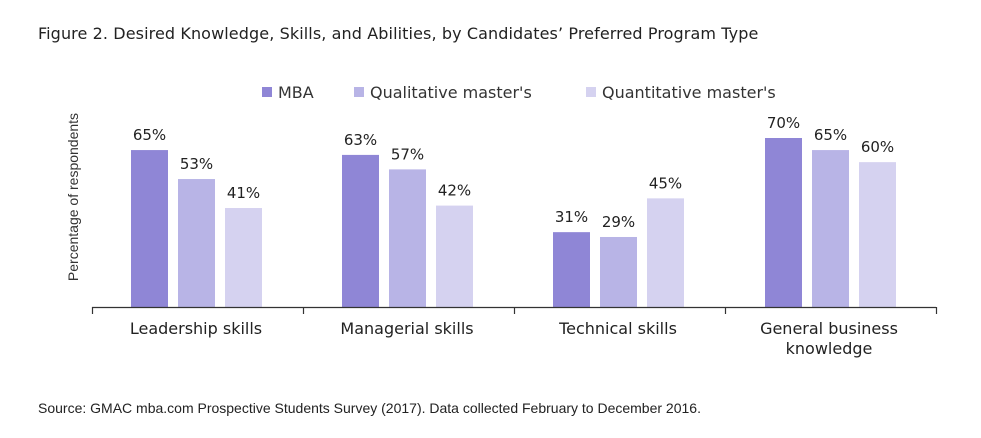 This screenshot has width=981, height=438. I want to click on bar-value-label-2-1: 29%, so click(618, 222).